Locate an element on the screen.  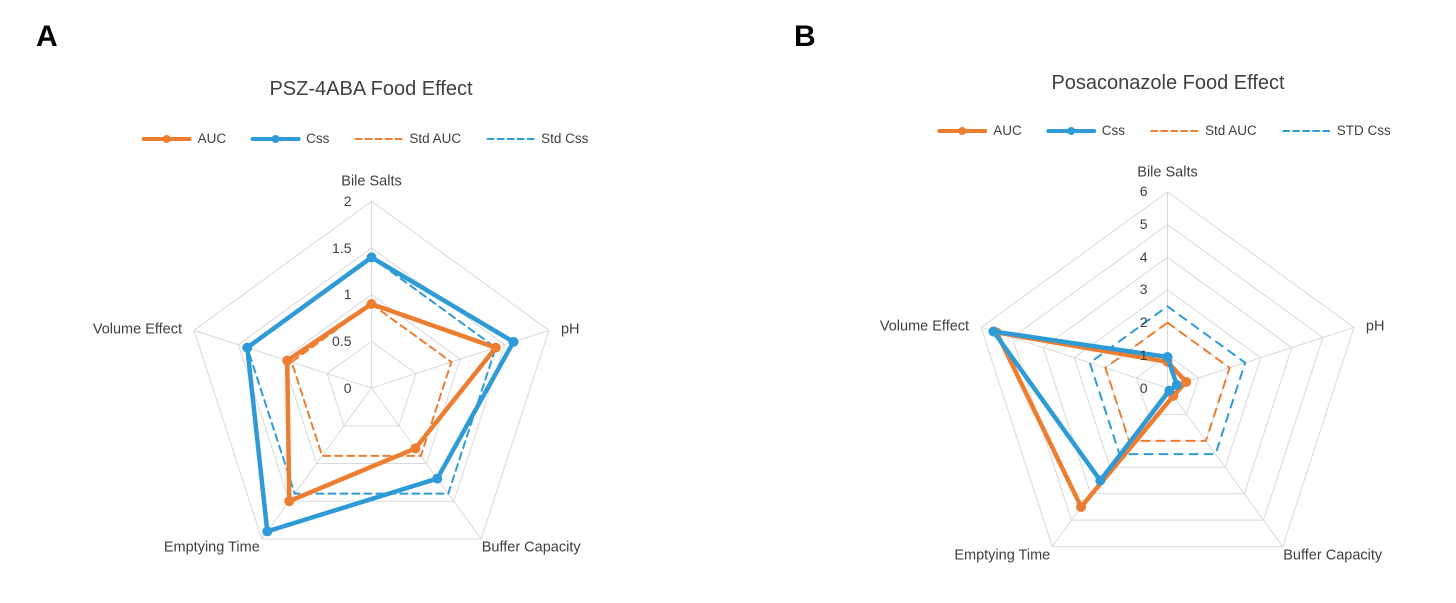
panel-b-letter: B is located at coordinates (805, 36).